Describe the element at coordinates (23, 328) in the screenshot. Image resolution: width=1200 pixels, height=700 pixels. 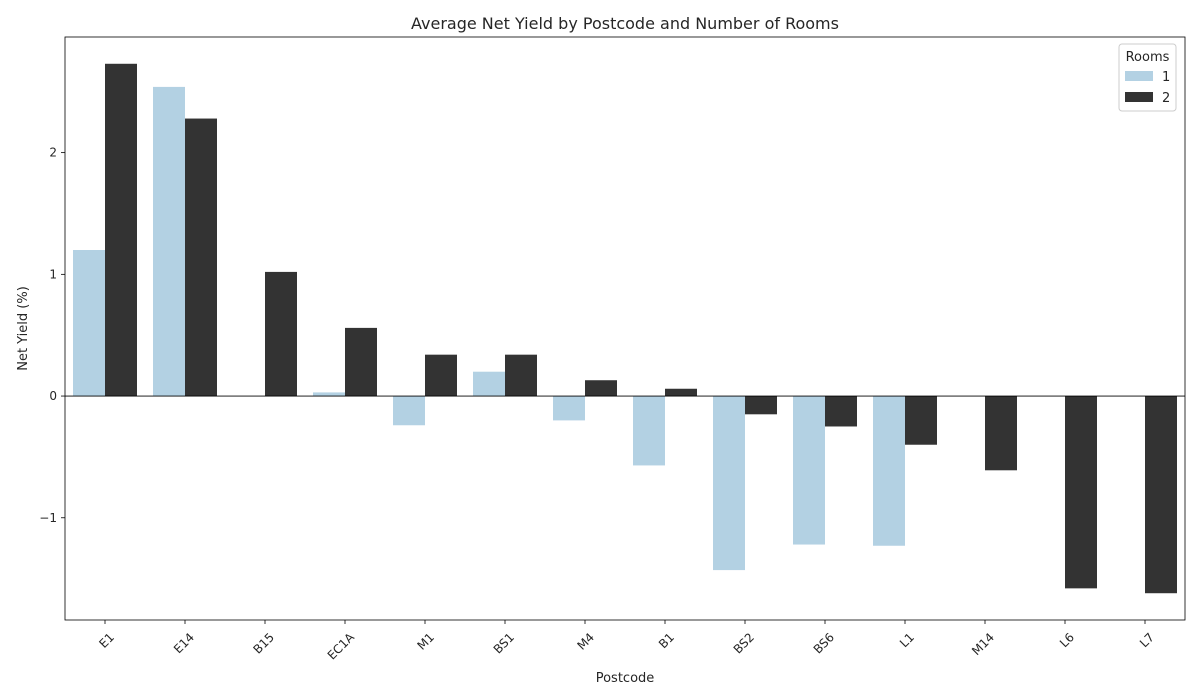
I see `y-axis-title: Net Yield (%)` at that location.